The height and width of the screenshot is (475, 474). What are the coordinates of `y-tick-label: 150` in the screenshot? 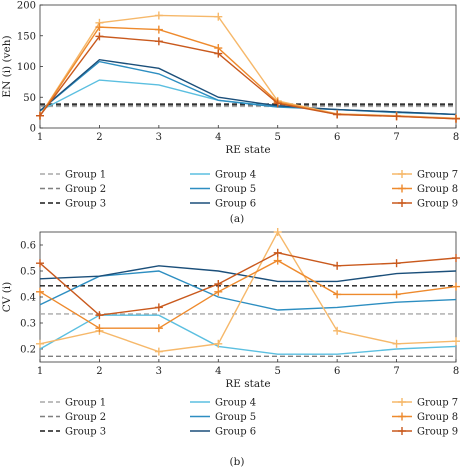 It's located at (26, 36).